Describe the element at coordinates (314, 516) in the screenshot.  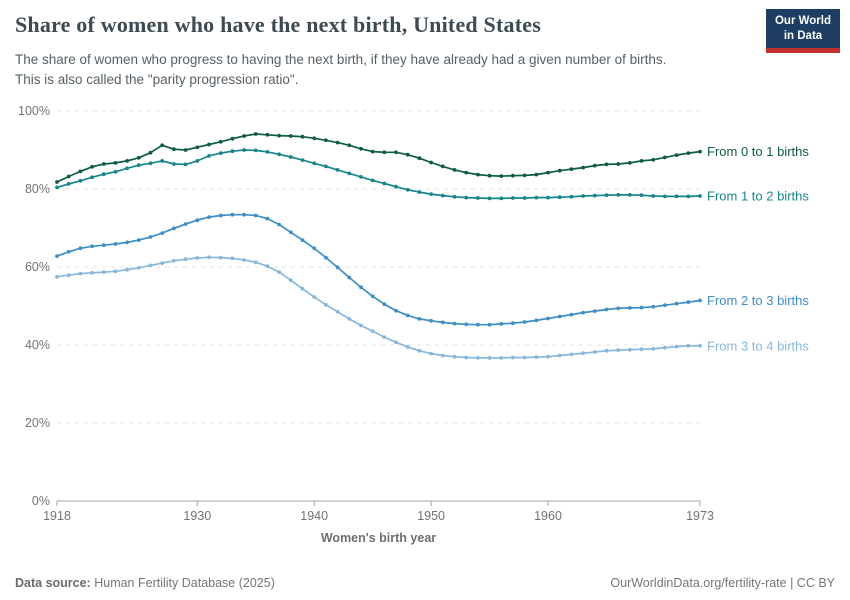
I see `x-tick-label-1940: 1940` at that location.